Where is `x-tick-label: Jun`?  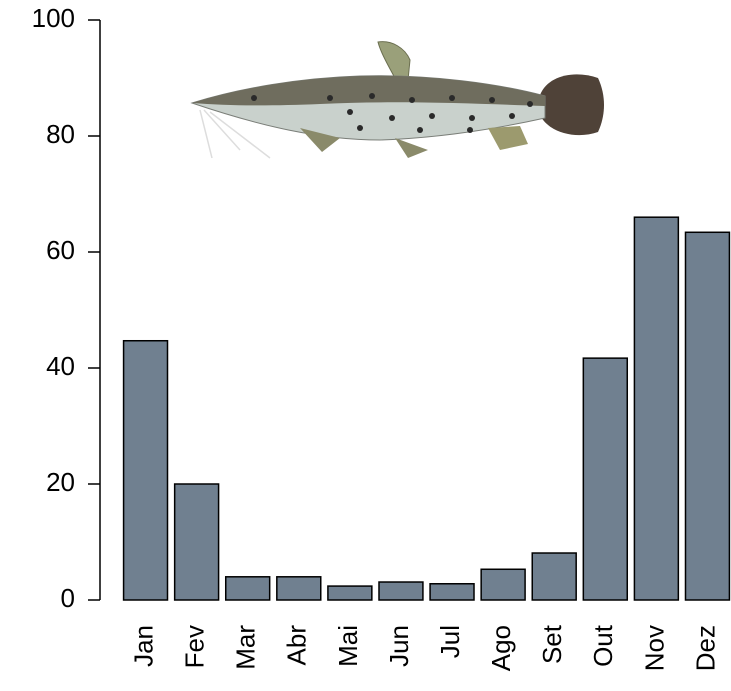
x-tick-label: Jun is located at coordinates (399, 646).